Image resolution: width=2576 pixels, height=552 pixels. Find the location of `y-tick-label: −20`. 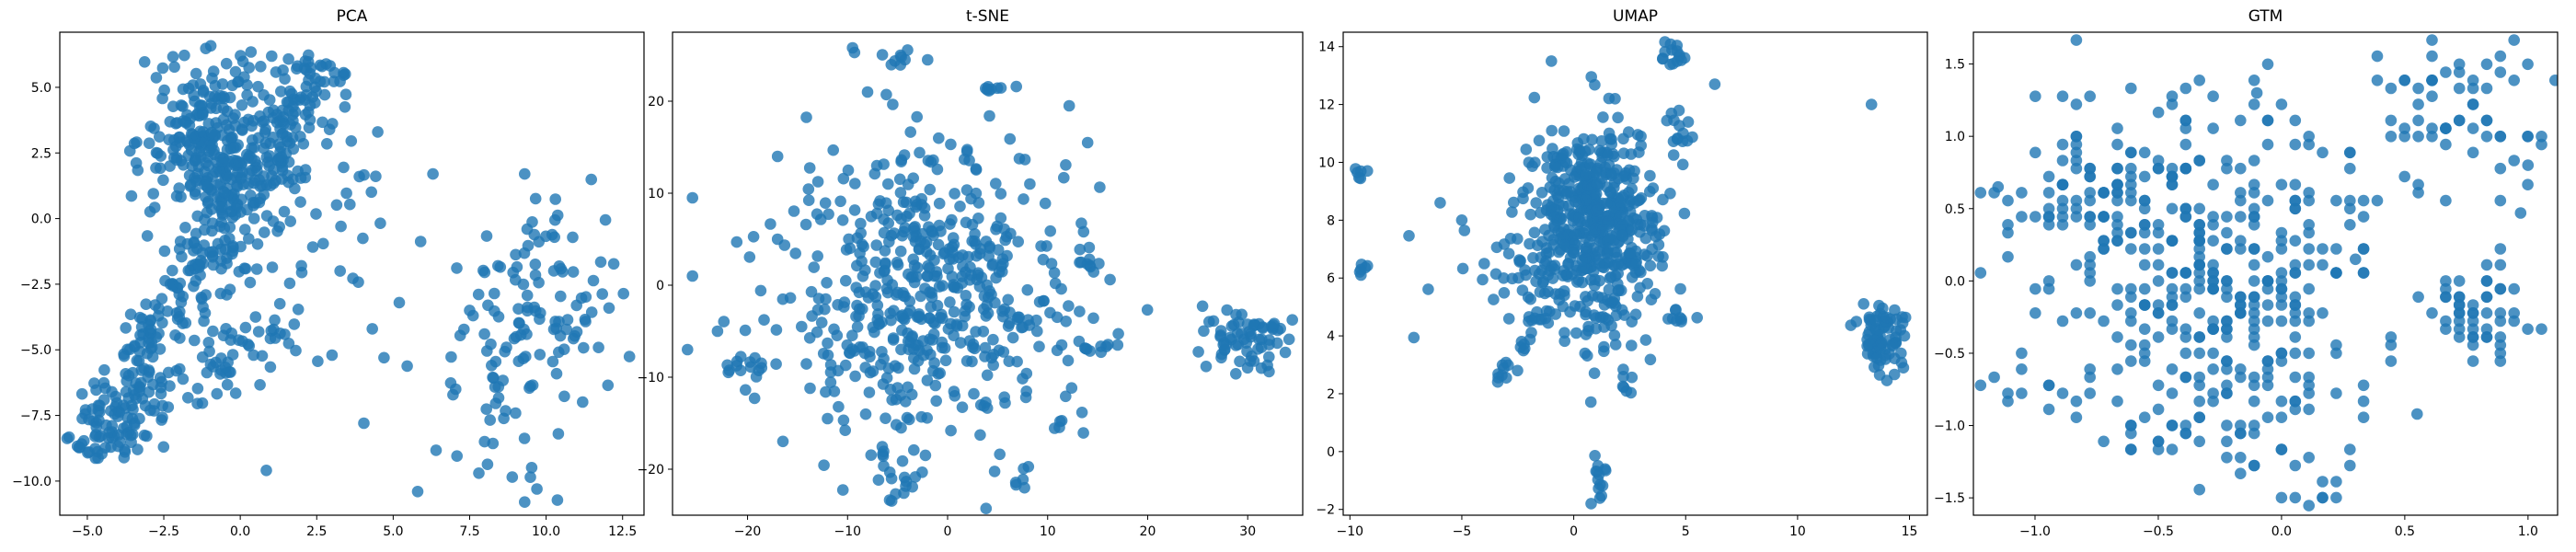

y-tick-label: −20 is located at coordinates (650, 470).